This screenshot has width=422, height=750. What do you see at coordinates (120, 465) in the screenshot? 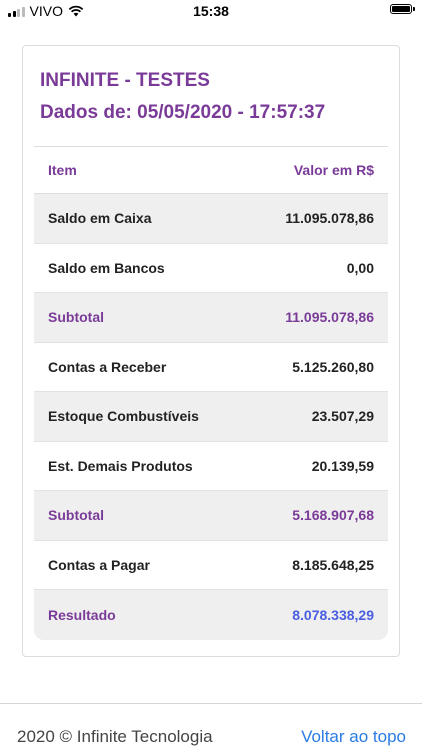
I see `row-label: Est. Demais Produtos` at bounding box center [120, 465].